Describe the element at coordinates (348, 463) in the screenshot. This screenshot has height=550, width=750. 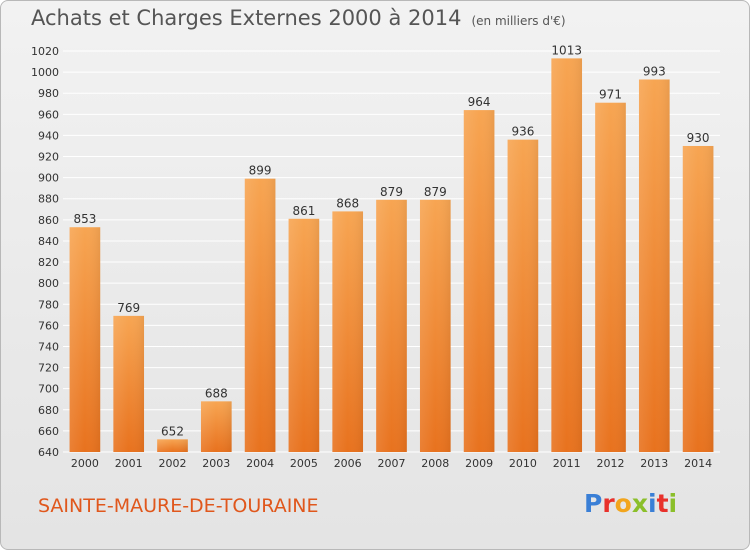
I see `x-tick-label: 2006` at that location.